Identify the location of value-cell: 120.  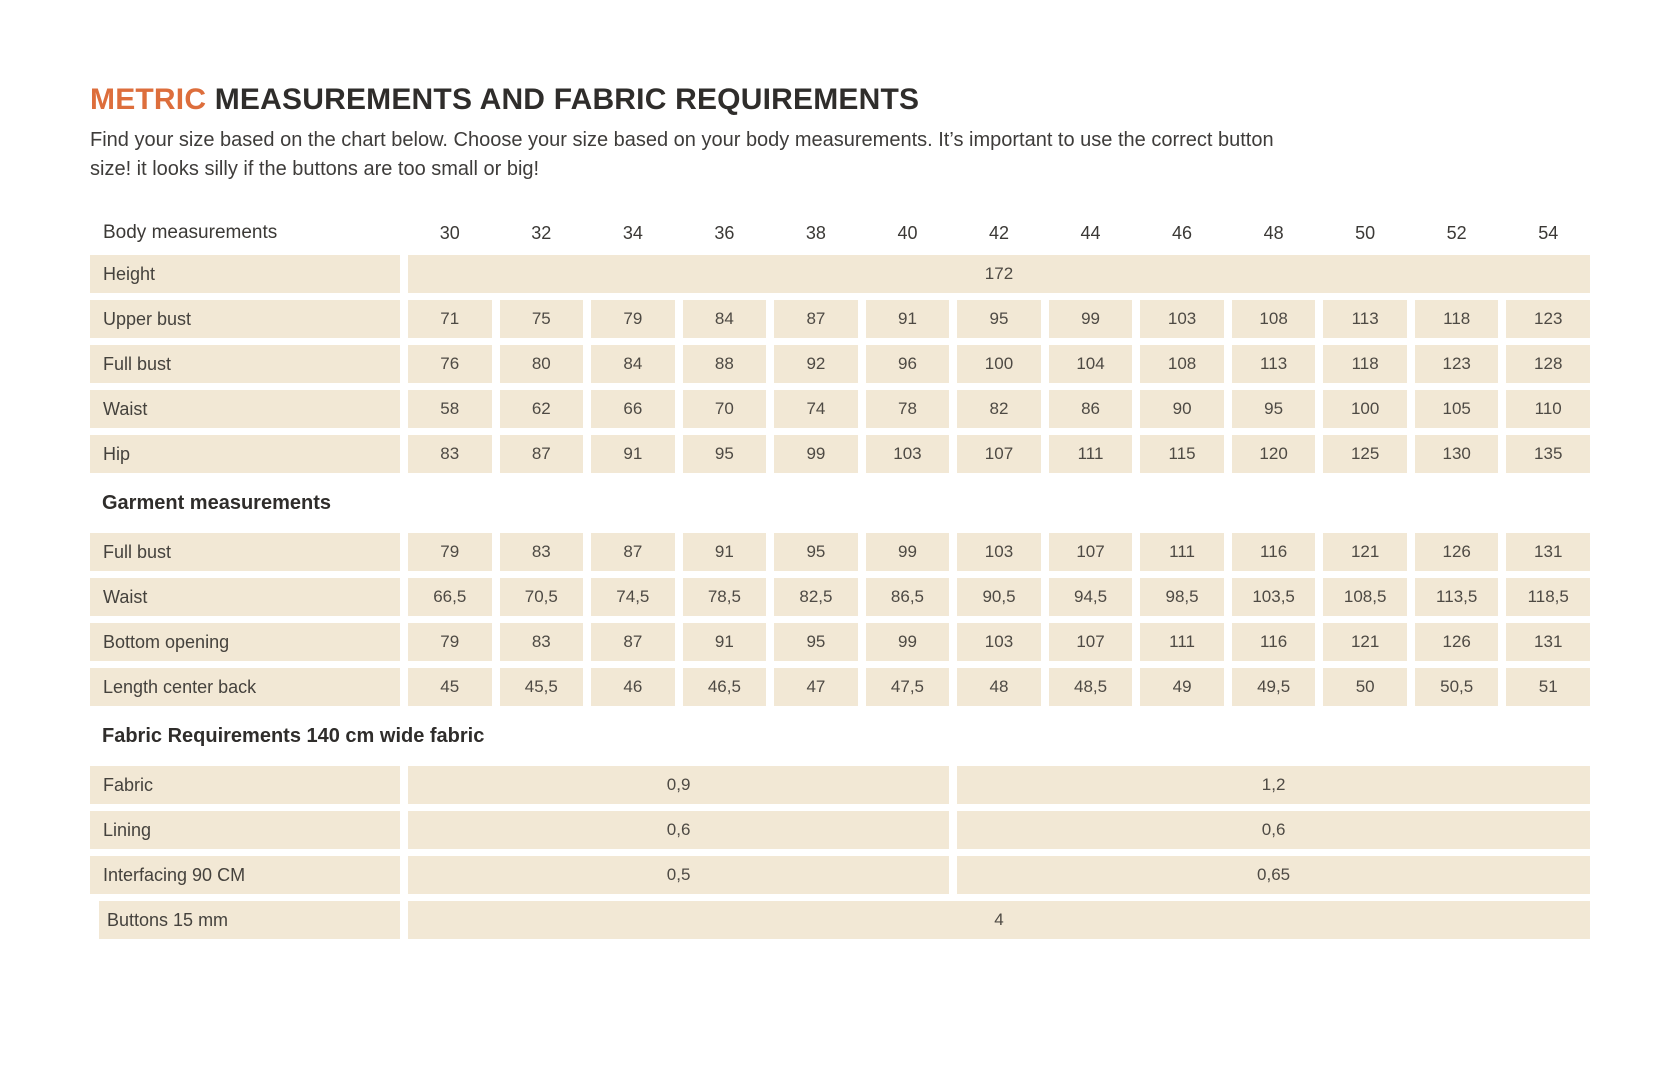
(1273, 454).